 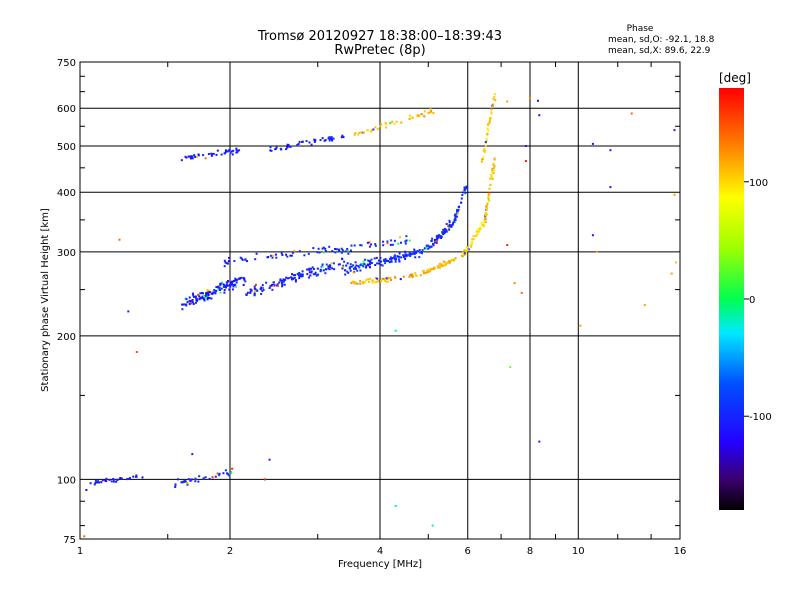 I want to click on x-tick-label: 8, so click(x=530, y=551).